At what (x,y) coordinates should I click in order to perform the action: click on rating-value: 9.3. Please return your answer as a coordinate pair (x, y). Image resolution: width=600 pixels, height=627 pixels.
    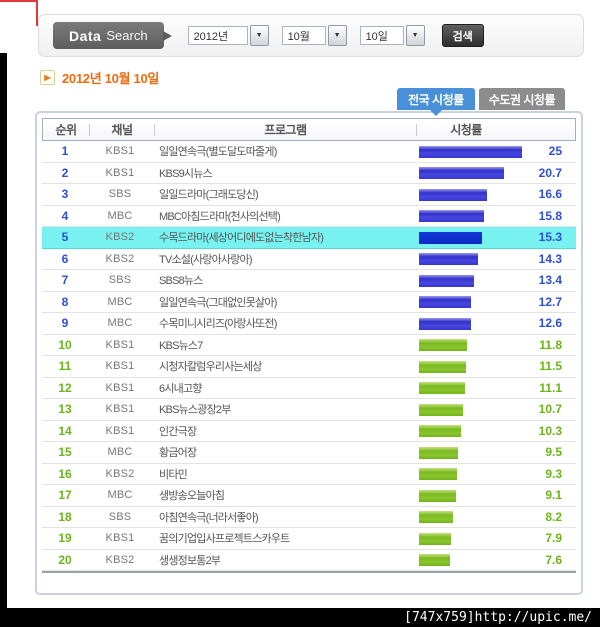
    Looking at the image, I should click on (553, 473).